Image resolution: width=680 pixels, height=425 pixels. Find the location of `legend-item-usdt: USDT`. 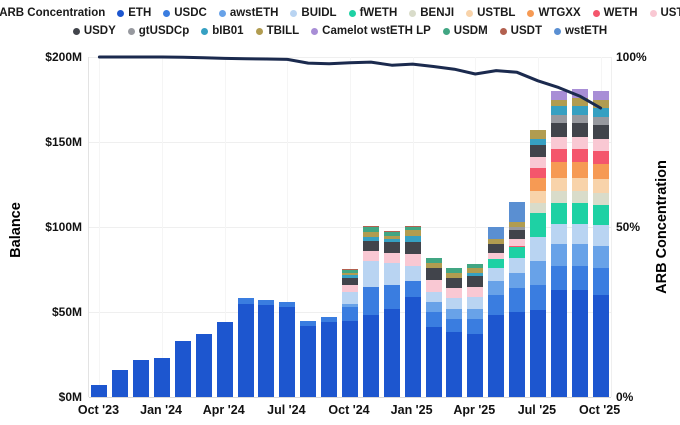

legend-item-usdt: USDT is located at coordinates (520, 31).